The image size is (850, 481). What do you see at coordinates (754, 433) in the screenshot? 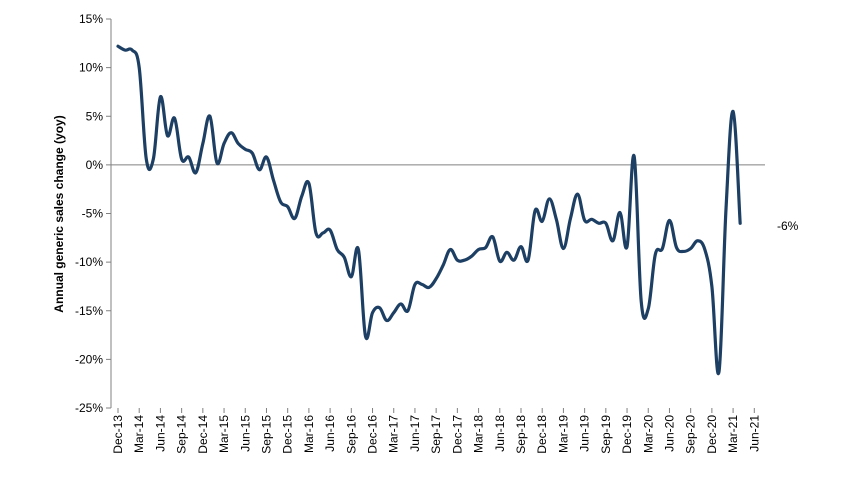
I see `x-tick-label: Jun-21` at bounding box center [754, 433].